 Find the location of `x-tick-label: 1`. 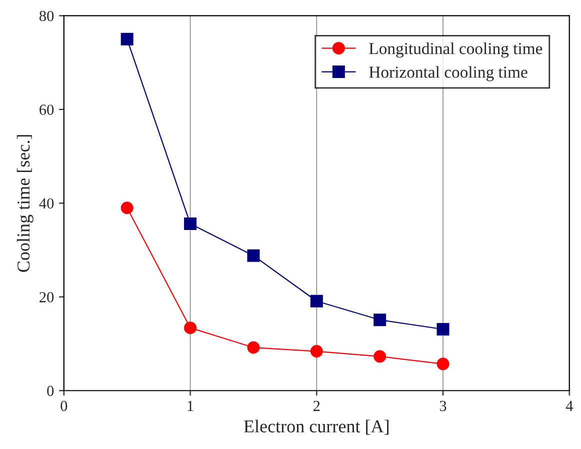

x-tick-label: 1 is located at coordinates (191, 405).